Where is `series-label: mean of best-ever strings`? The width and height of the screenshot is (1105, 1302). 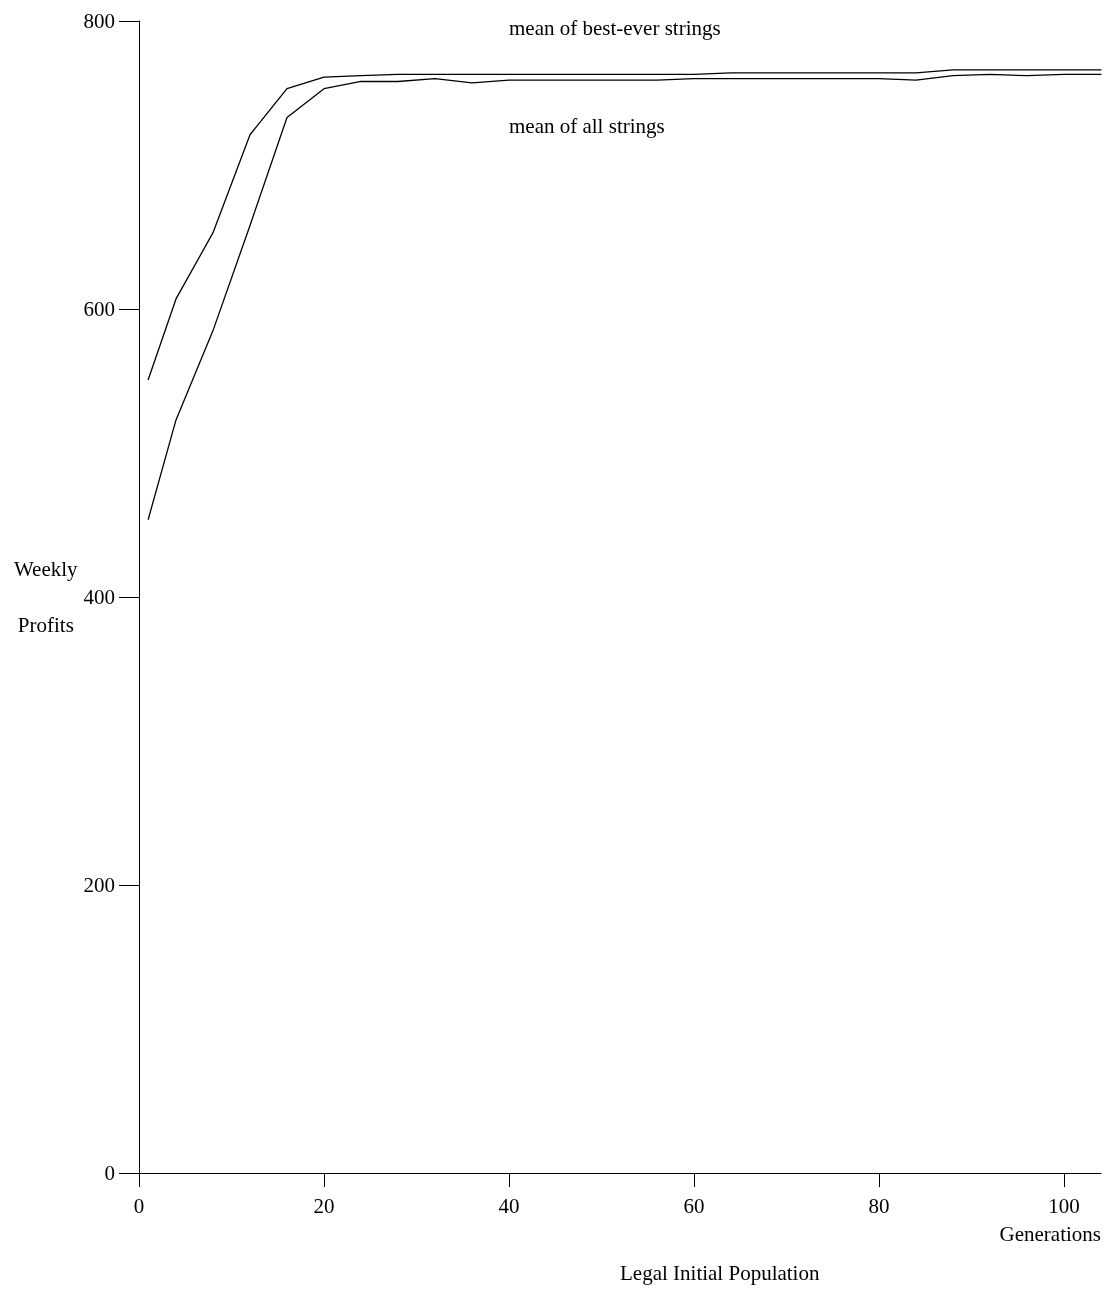
series-label: mean of best-ever strings is located at coordinates (615, 28).